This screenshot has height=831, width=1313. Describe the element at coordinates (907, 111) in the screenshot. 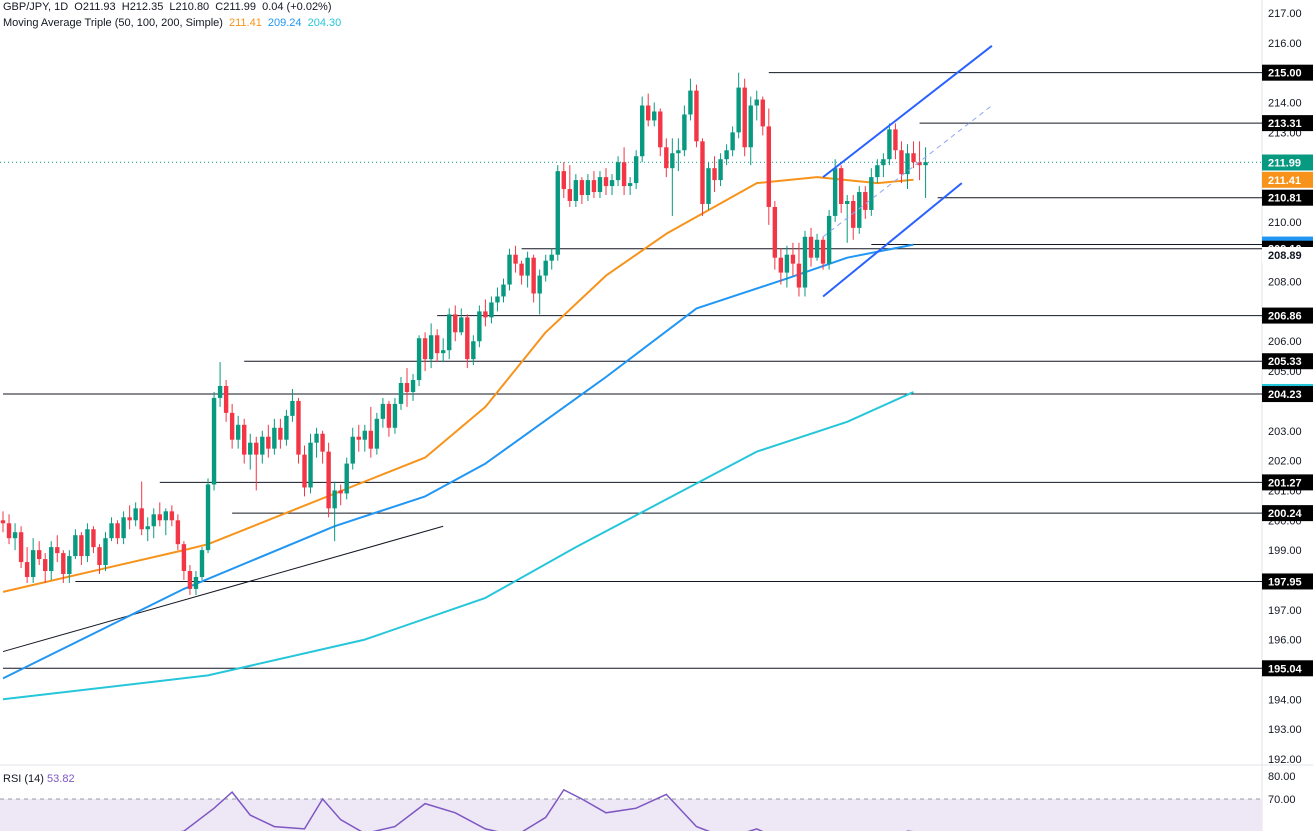

I see `channel-upper-line` at that location.